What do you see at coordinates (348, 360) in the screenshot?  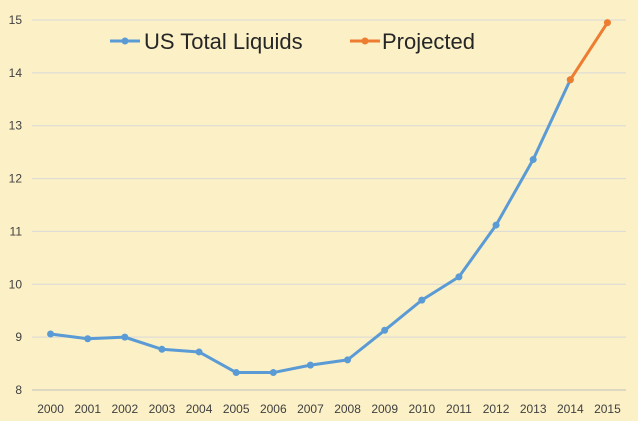 I see `data-point-0-2008` at bounding box center [348, 360].